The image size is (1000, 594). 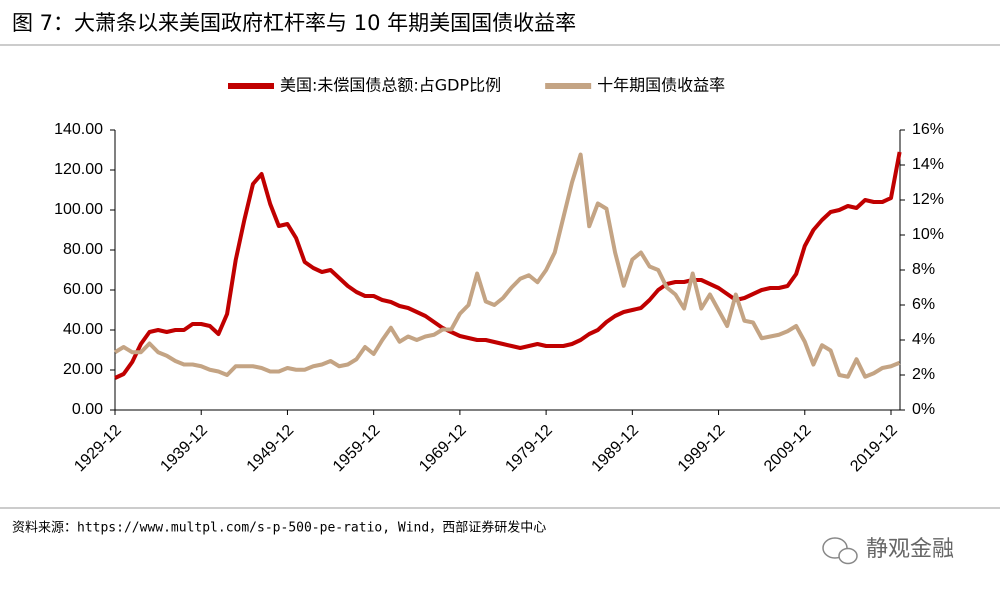 What do you see at coordinates (840, 551) in the screenshot?
I see `watermark-icon` at bounding box center [840, 551].